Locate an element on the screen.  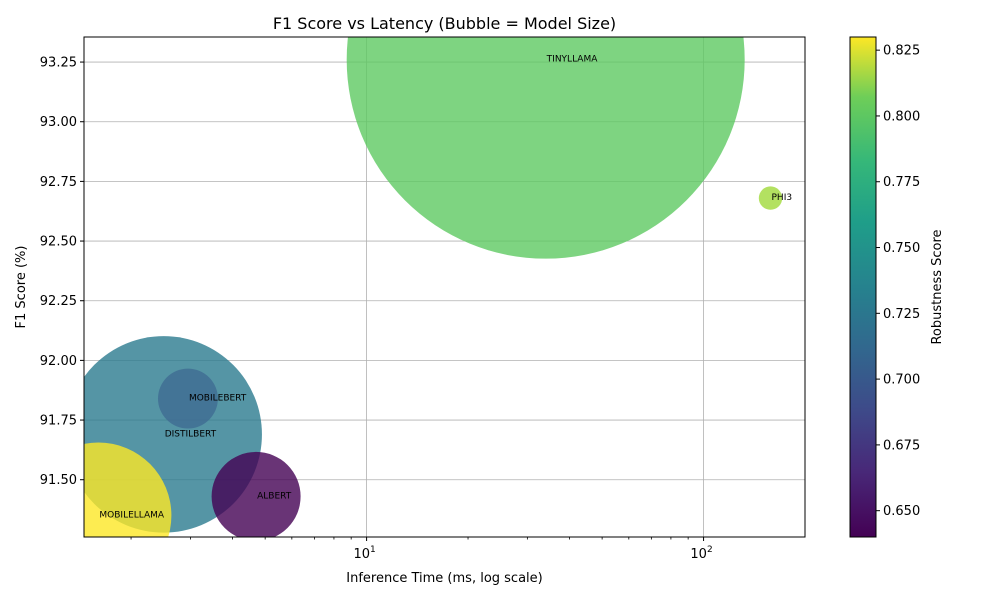
bubble-label: ALBERT is located at coordinates (274, 496).